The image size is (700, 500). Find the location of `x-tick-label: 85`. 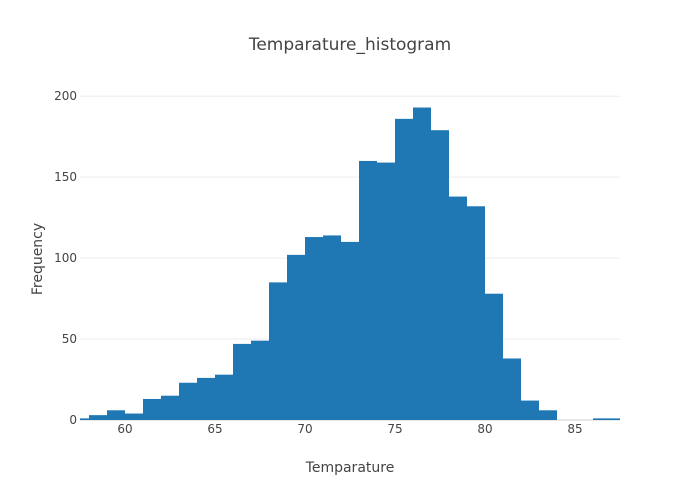

x-tick-label: 85 is located at coordinates (574, 429).